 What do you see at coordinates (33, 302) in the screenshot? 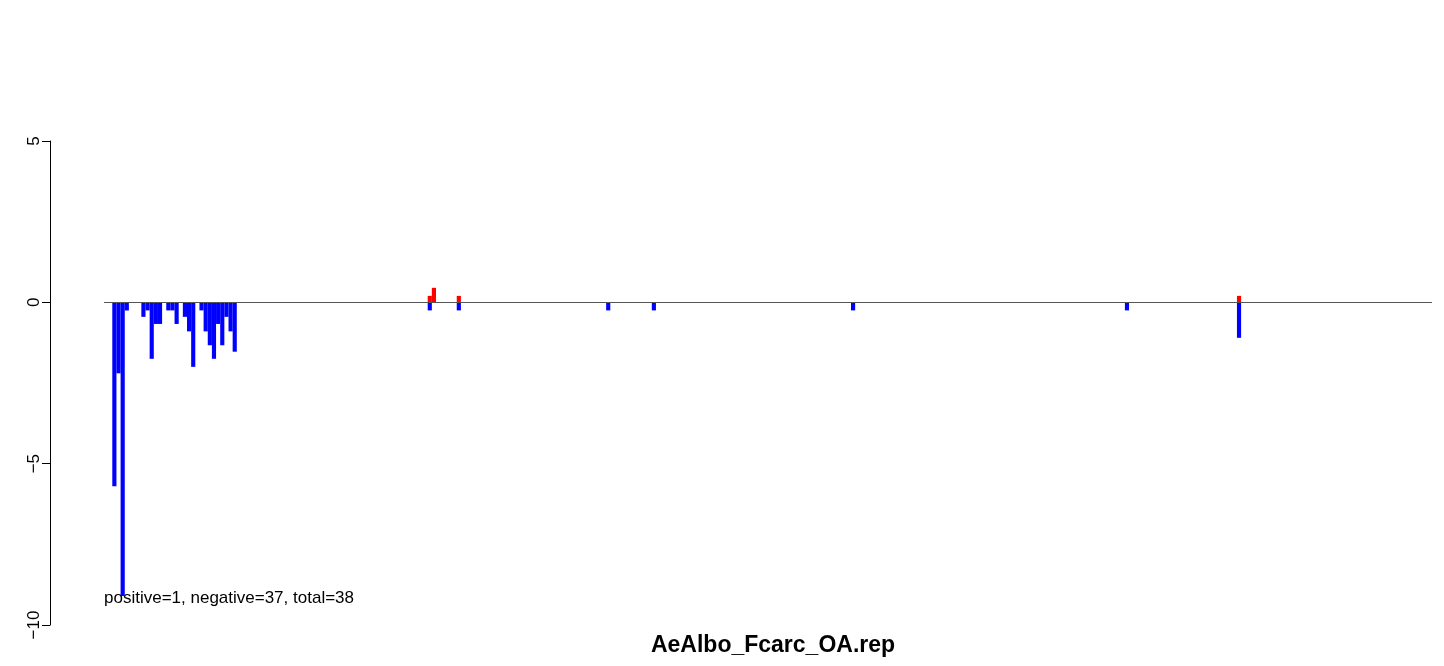
I see `y-tick-label: 0` at bounding box center [33, 302].